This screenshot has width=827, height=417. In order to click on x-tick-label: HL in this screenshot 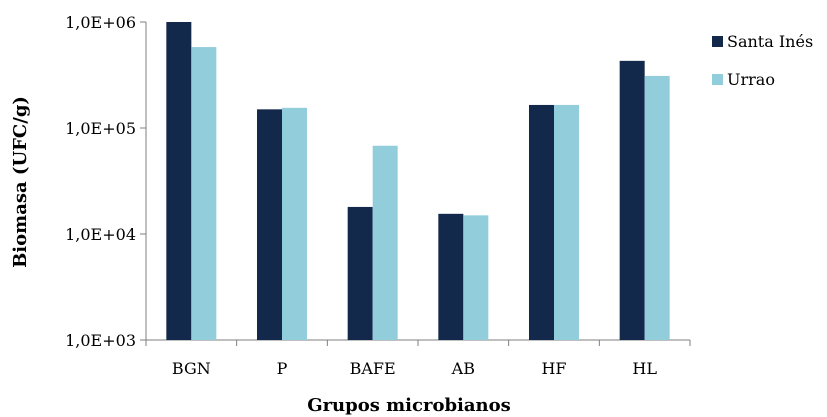, I will do `click(644, 368)`.